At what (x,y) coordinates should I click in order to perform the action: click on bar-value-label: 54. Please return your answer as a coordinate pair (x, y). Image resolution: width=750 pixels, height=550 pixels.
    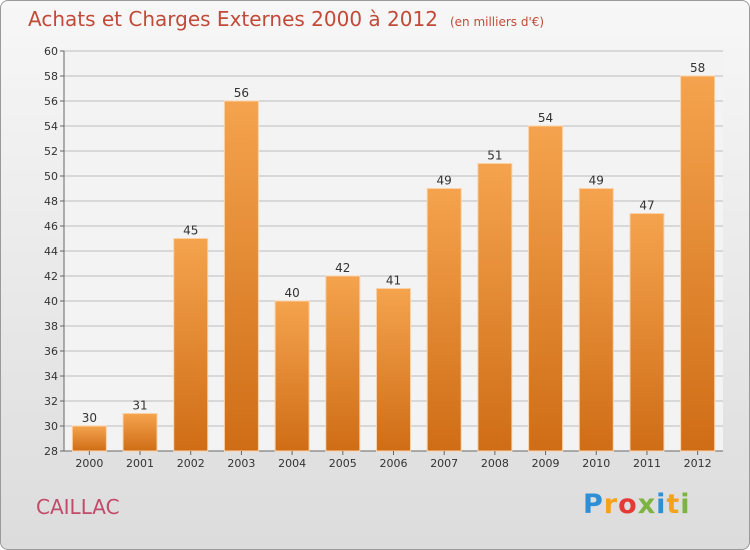
    Looking at the image, I should click on (545, 118).